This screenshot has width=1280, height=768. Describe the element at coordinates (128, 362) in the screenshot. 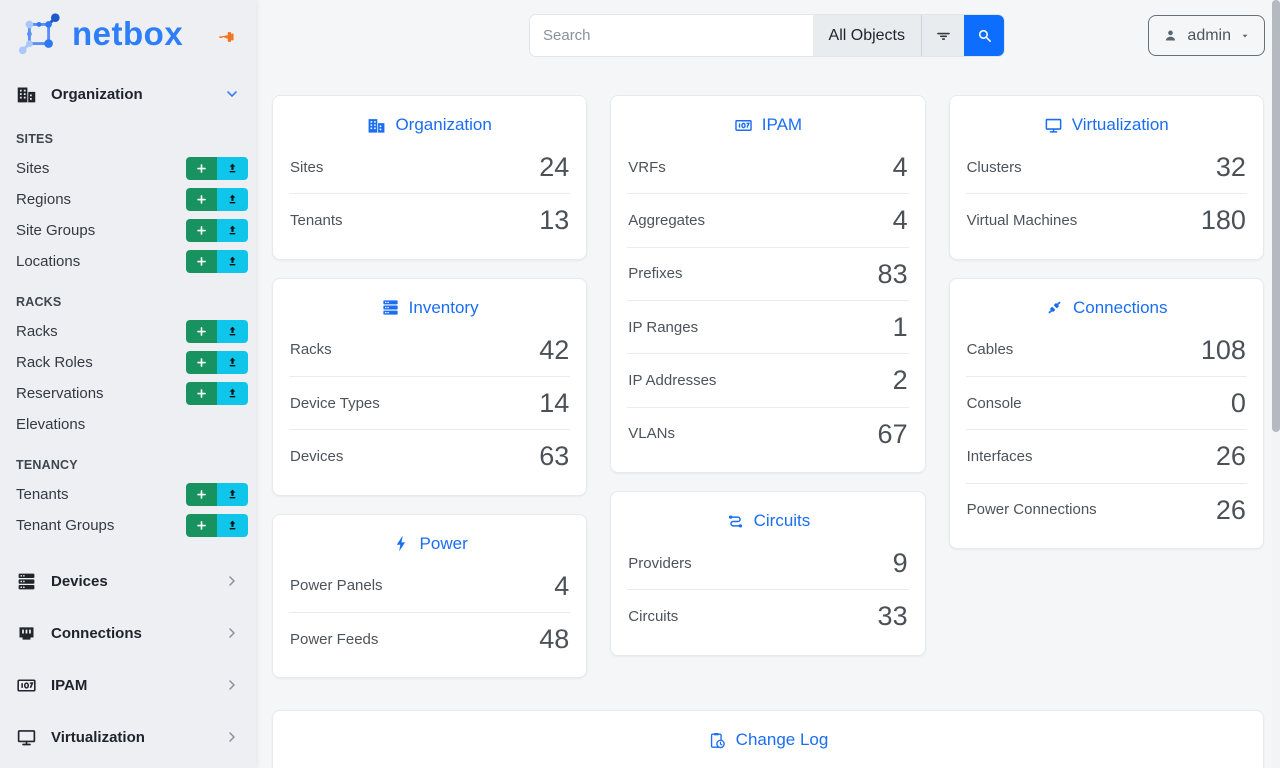

I see `sidebar-item-rack-roles: Rack Roles` at that location.